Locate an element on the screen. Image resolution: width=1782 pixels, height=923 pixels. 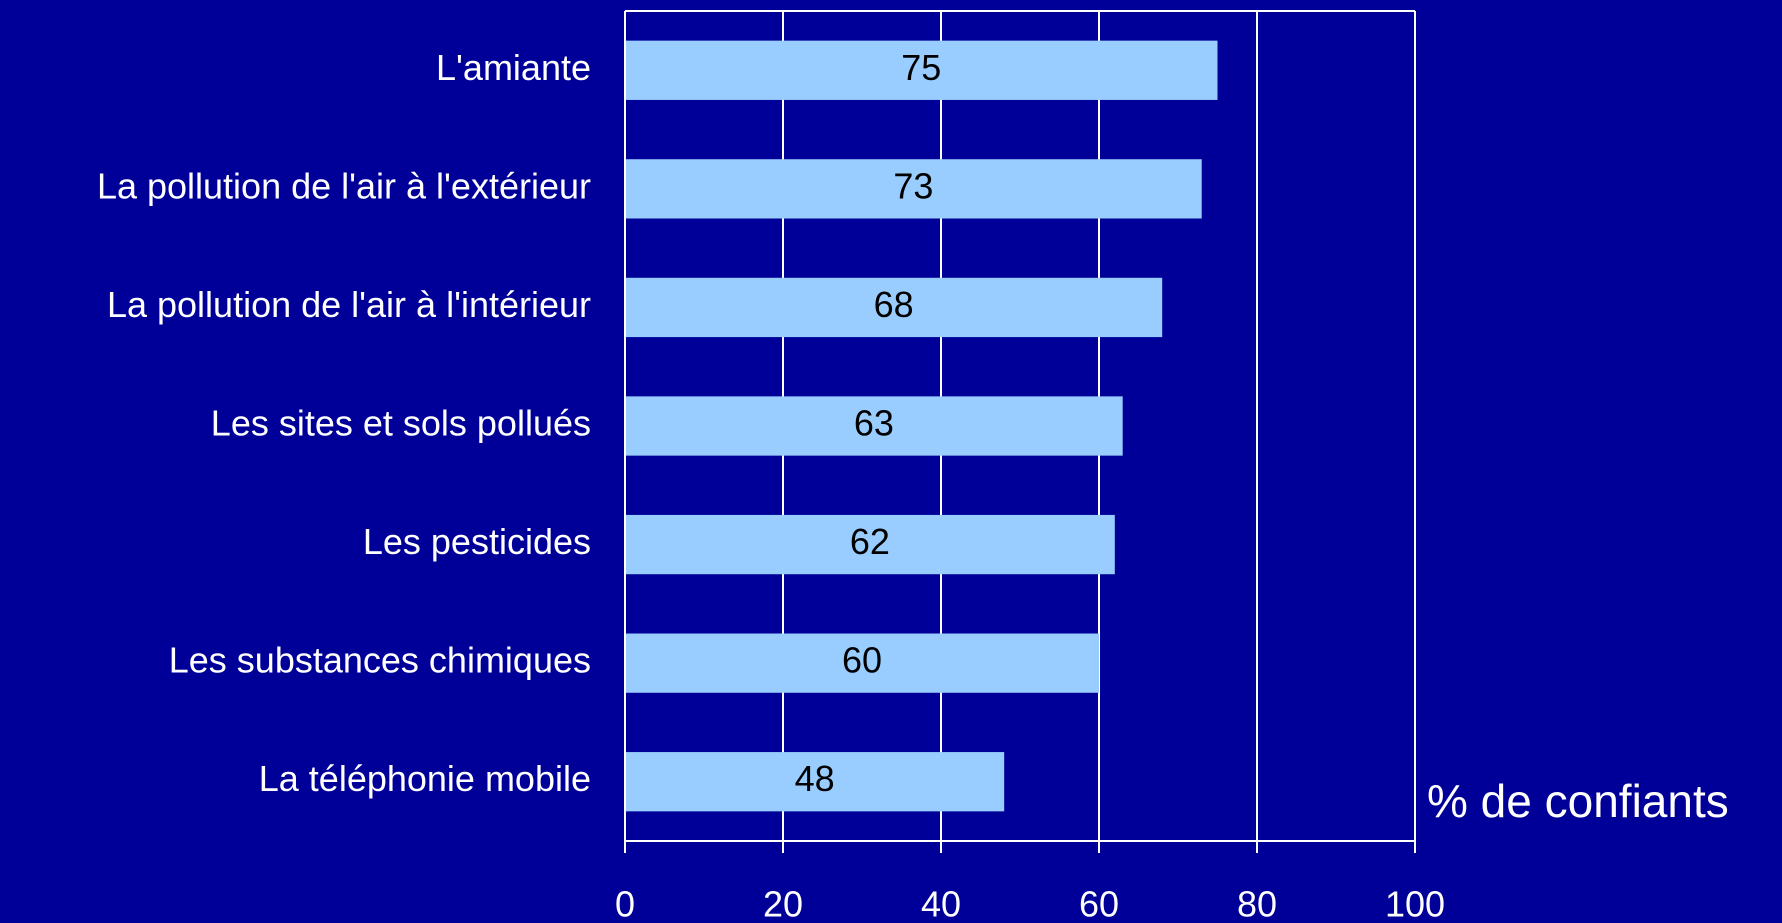
data-label: 75 is located at coordinates (921, 67).